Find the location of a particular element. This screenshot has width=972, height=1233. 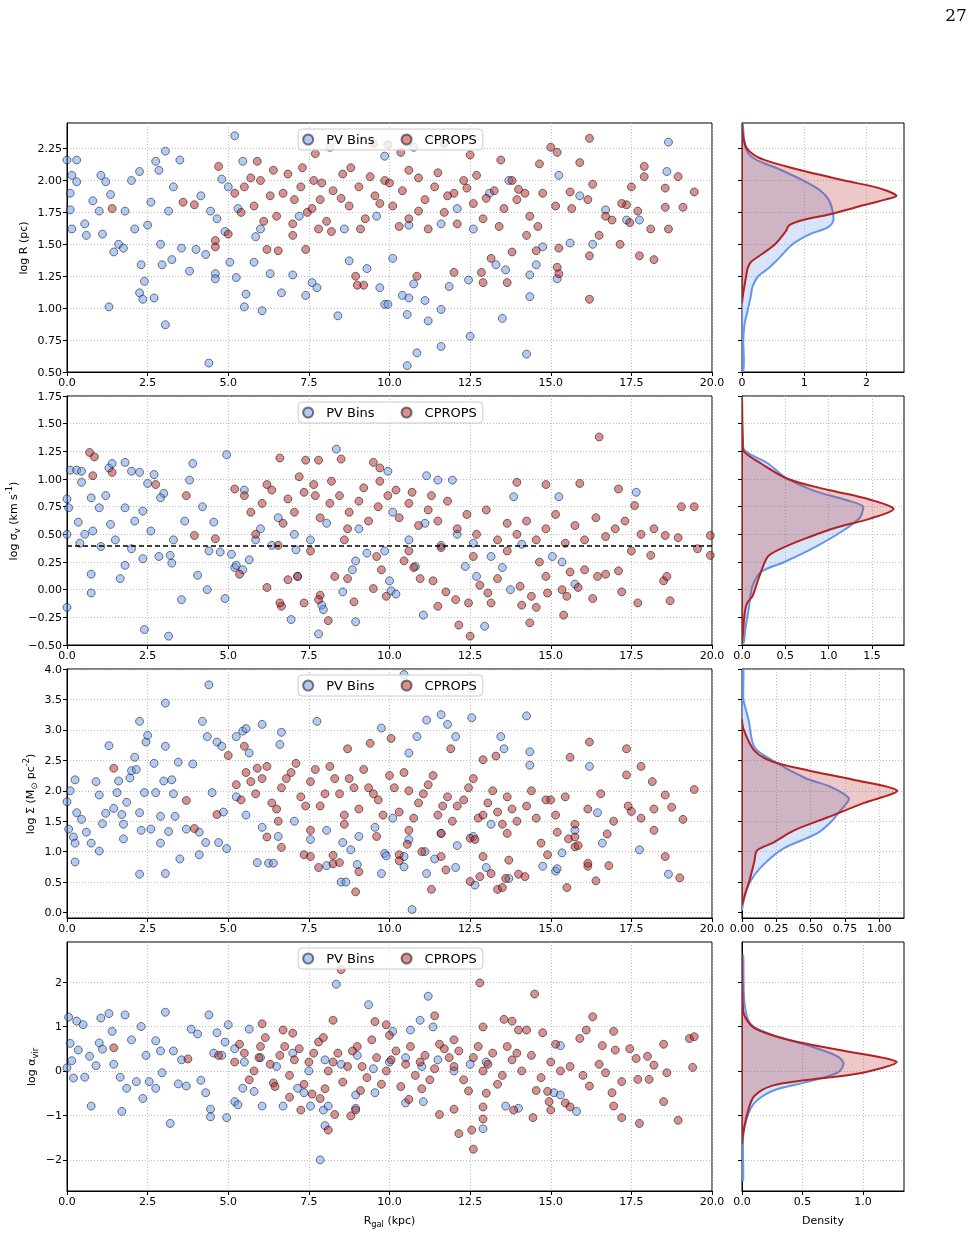

x-tick-label: 0 is located at coordinates (742, 382).